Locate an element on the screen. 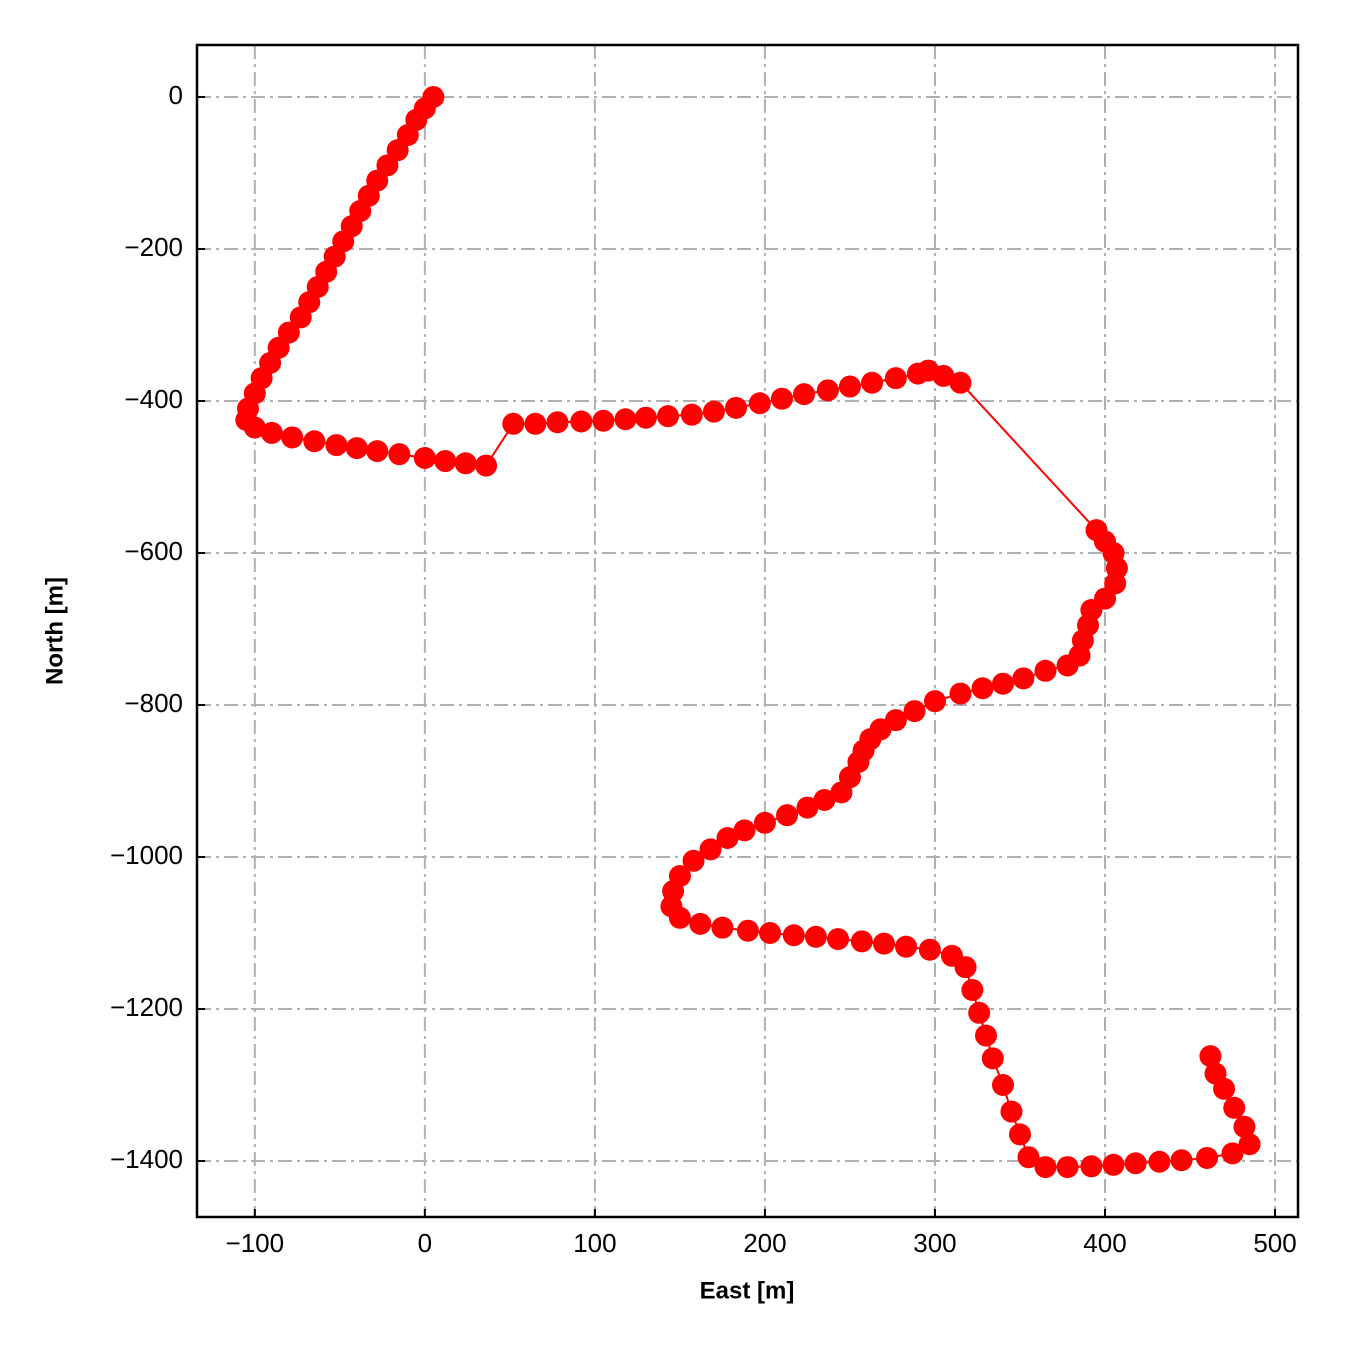  x-tick-label: 400 is located at coordinates (1104, 1243).